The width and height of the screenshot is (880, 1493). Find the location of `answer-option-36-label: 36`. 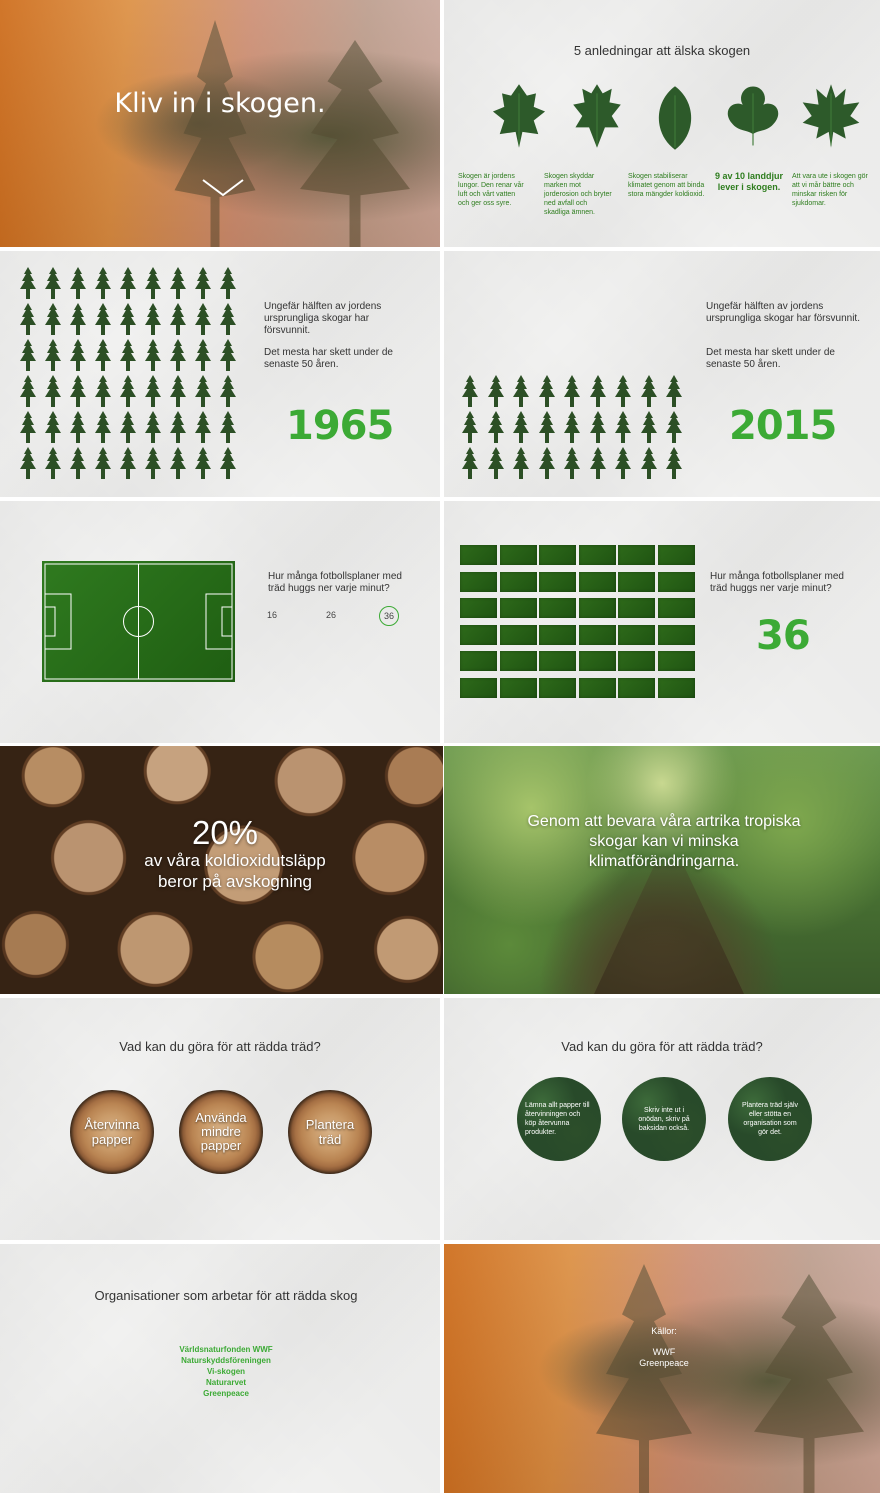

answer-option-36-label: 36 is located at coordinates (388, 616).